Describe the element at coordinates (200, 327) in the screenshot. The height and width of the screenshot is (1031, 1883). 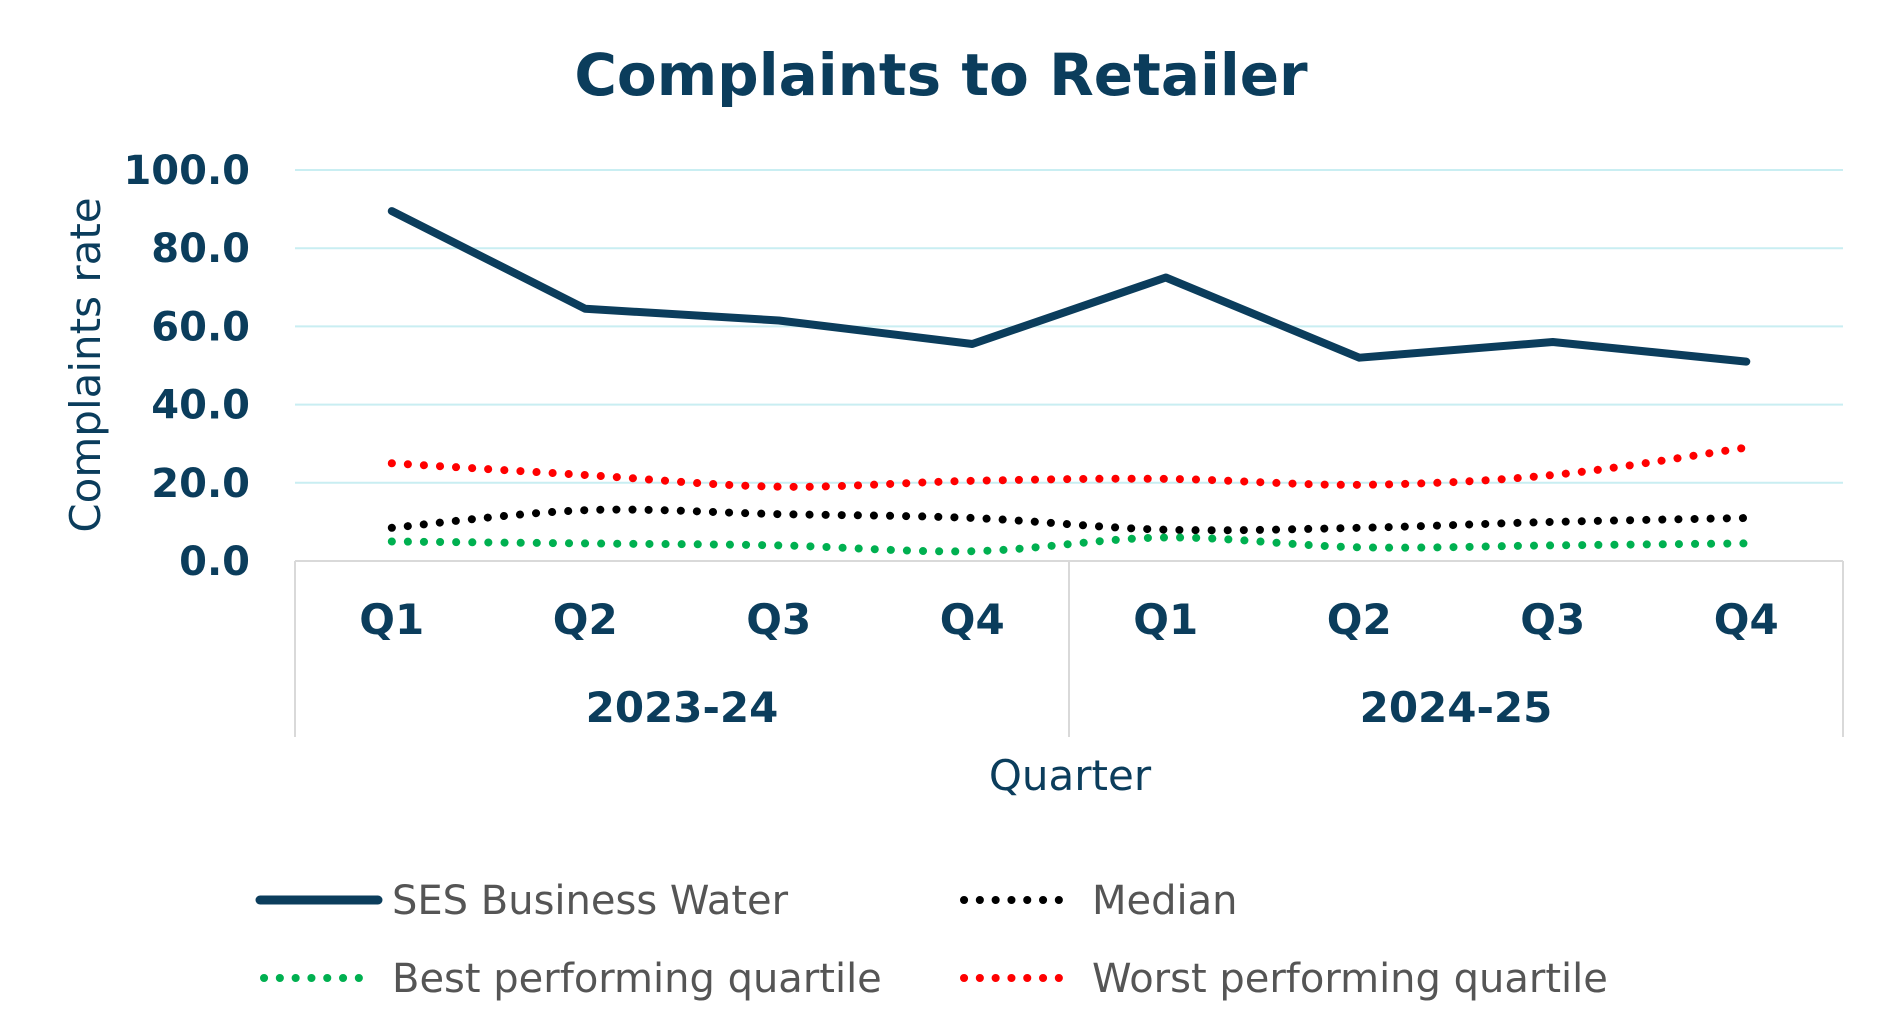
I see `y-tick-label: 60.0` at that location.